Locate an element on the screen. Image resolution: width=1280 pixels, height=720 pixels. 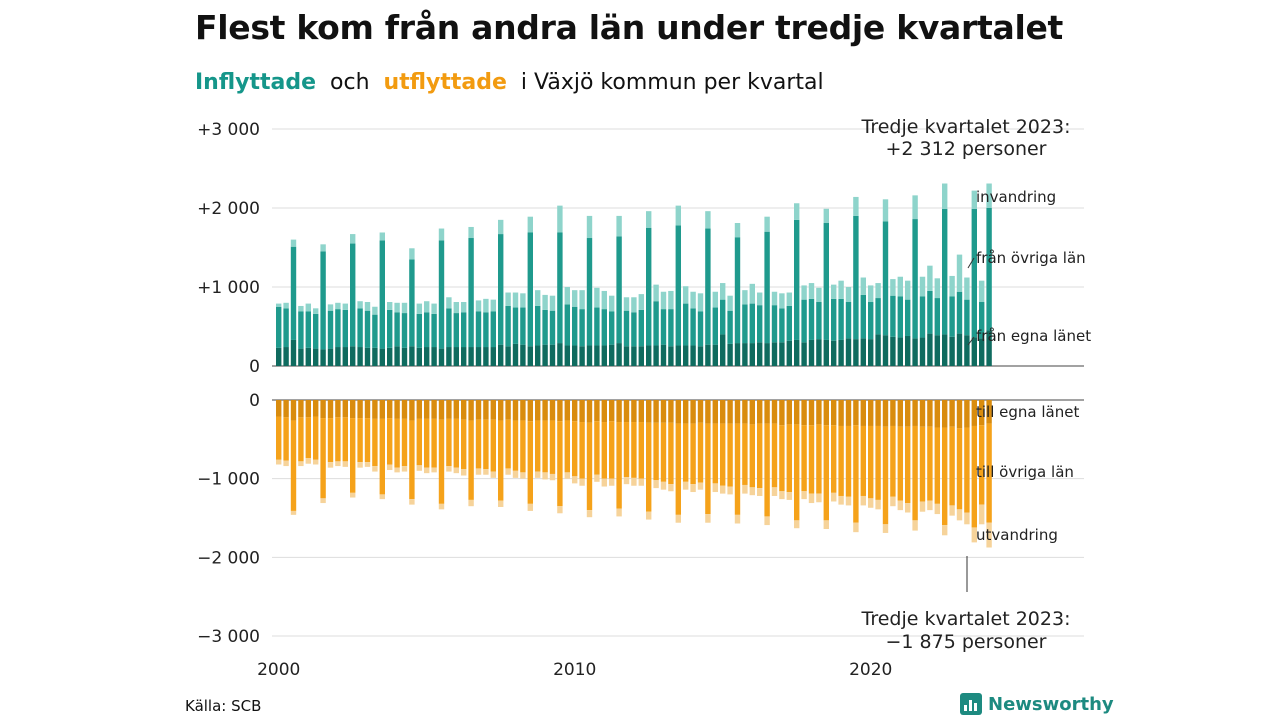
label-utvandring: utvandring is located at coordinates (1017, 535).